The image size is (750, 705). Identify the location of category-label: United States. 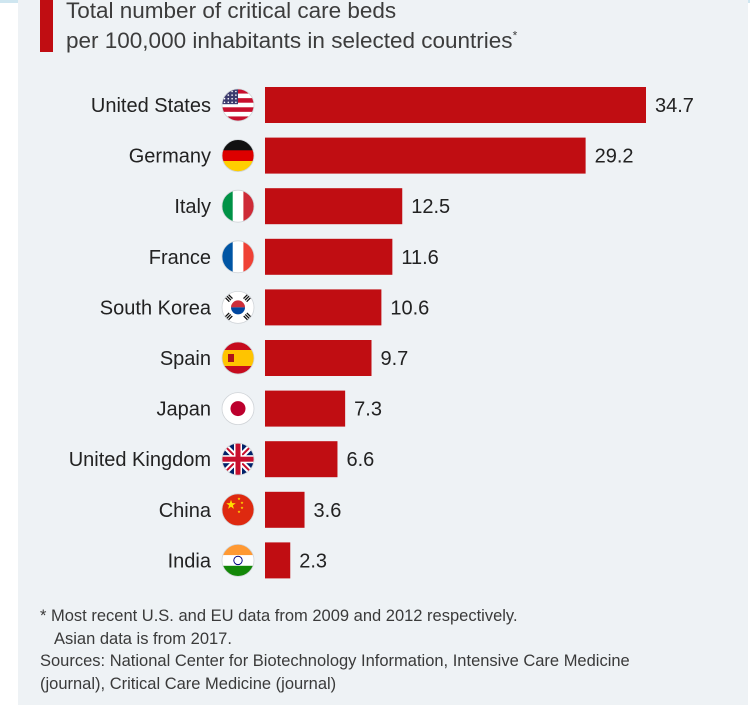
(151, 106).